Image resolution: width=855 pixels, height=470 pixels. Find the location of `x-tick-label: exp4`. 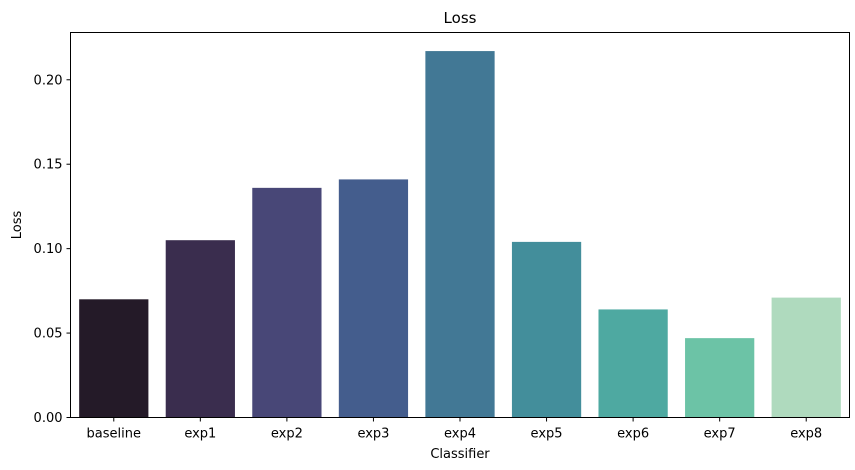

x-tick-label: exp4 is located at coordinates (460, 434).